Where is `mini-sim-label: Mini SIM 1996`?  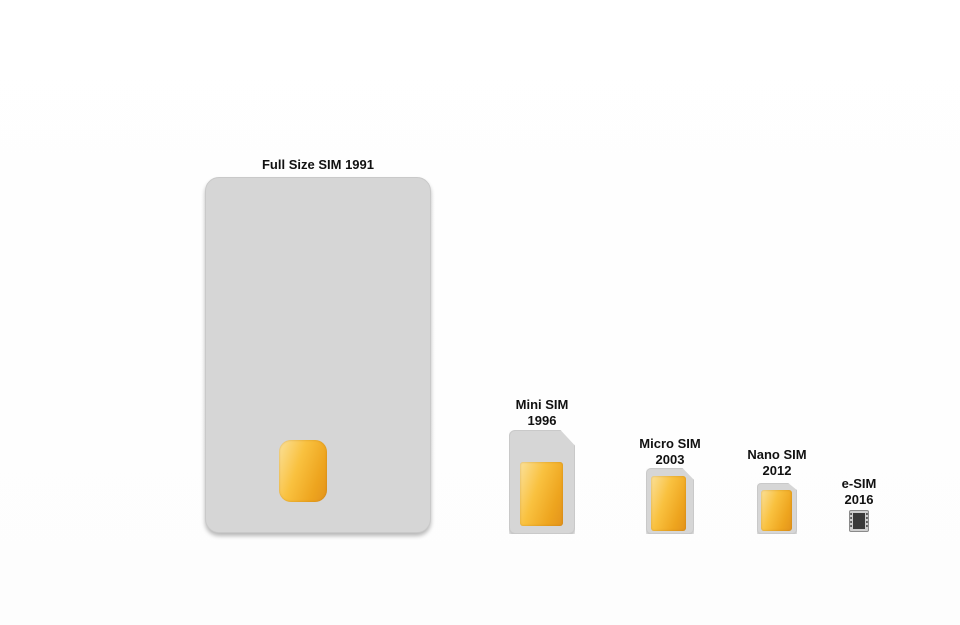
mini-sim-label: Mini SIM 1996 is located at coordinates (542, 413).